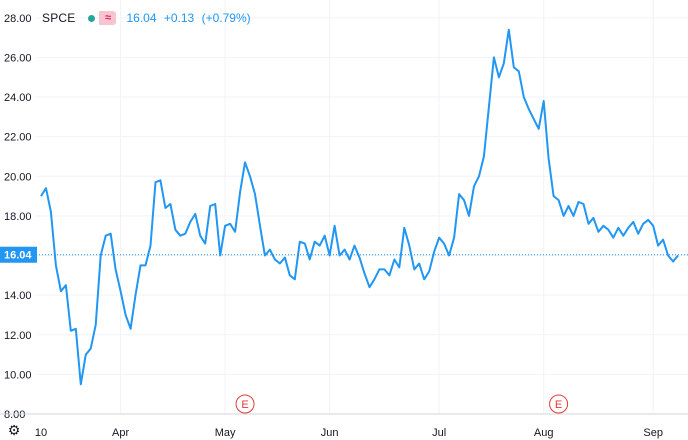 The image size is (688, 440). I want to click on price-values: 16.04 +0.13 (+0.79%), so click(190, 18).